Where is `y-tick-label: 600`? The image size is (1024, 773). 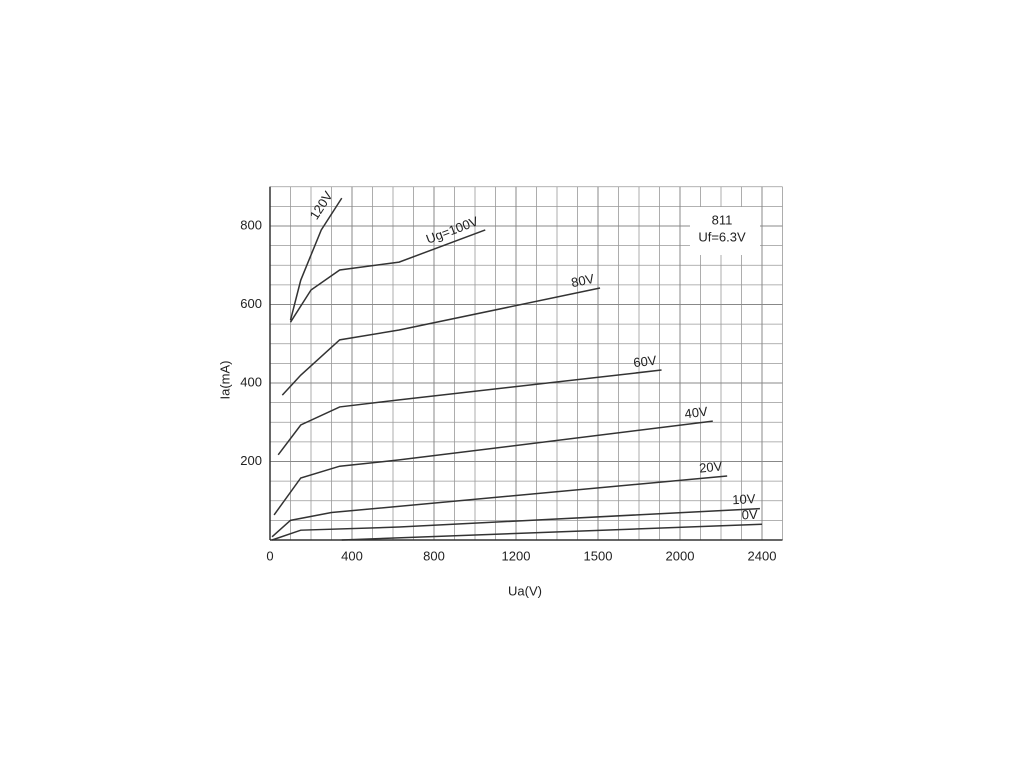 y-tick-label: 600 is located at coordinates (251, 303).